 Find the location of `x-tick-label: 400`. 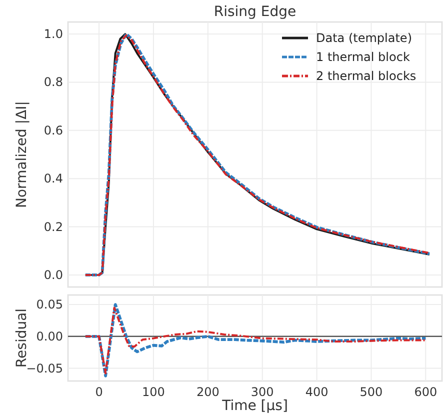

x-tick-label: 400 is located at coordinates (316, 392).